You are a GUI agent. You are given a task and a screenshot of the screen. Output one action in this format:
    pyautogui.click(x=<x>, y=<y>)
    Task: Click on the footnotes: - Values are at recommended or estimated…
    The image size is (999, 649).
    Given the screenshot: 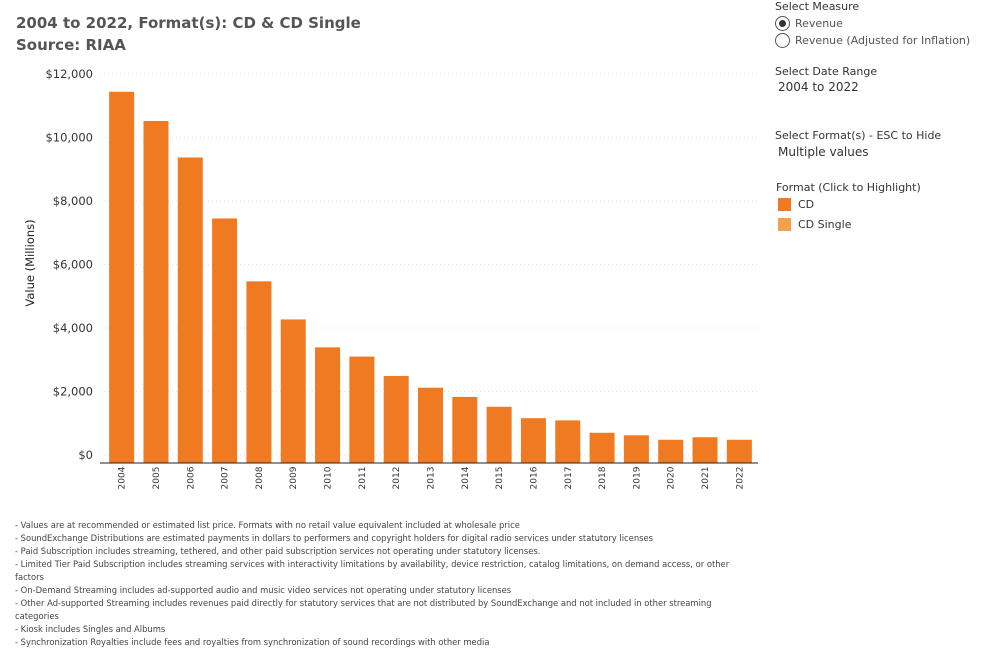 What is the action you would take?
    pyautogui.click(x=385, y=584)
    